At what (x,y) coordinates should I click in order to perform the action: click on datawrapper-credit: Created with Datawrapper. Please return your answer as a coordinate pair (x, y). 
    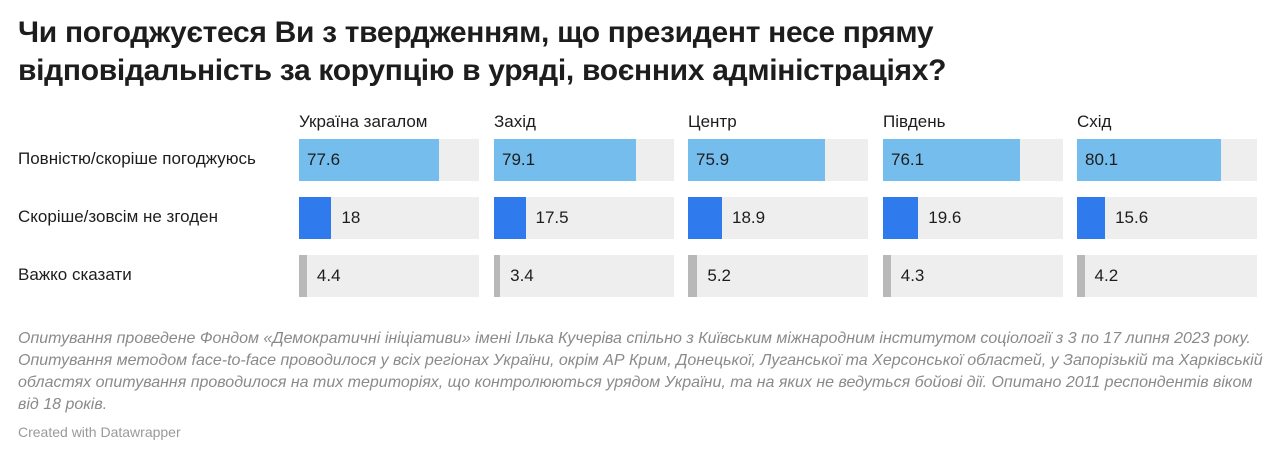
    Looking at the image, I should click on (99, 432).